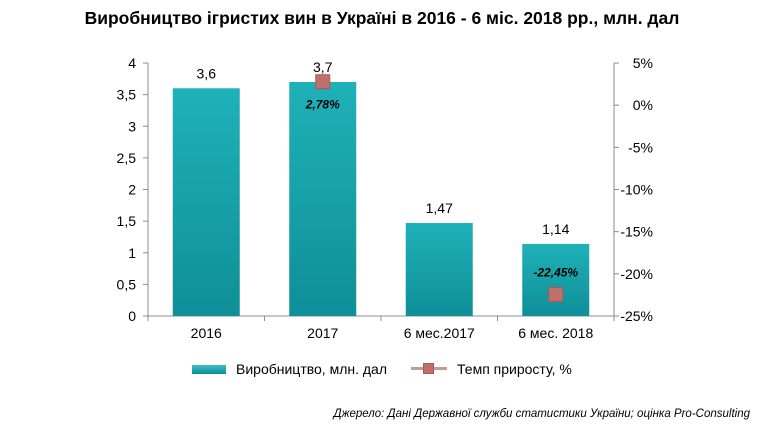  Describe the element at coordinates (127, 158) in the screenshot. I see `left-tick-label: 2,5` at that location.